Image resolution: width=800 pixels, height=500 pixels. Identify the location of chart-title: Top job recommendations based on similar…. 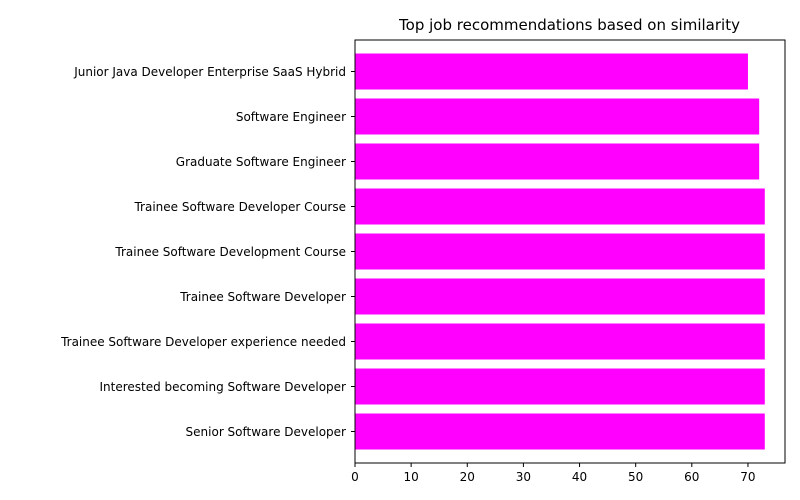
(569, 25).